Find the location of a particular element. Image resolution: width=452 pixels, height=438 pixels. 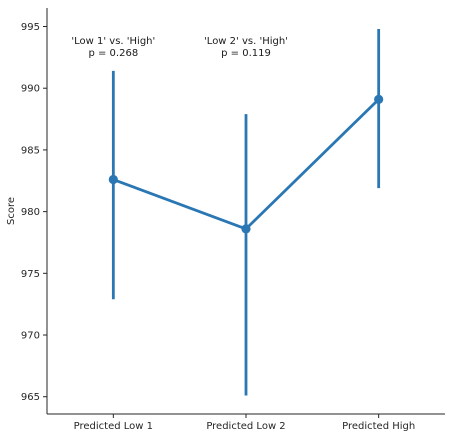

y-tick-label: 965 is located at coordinates (30, 397).